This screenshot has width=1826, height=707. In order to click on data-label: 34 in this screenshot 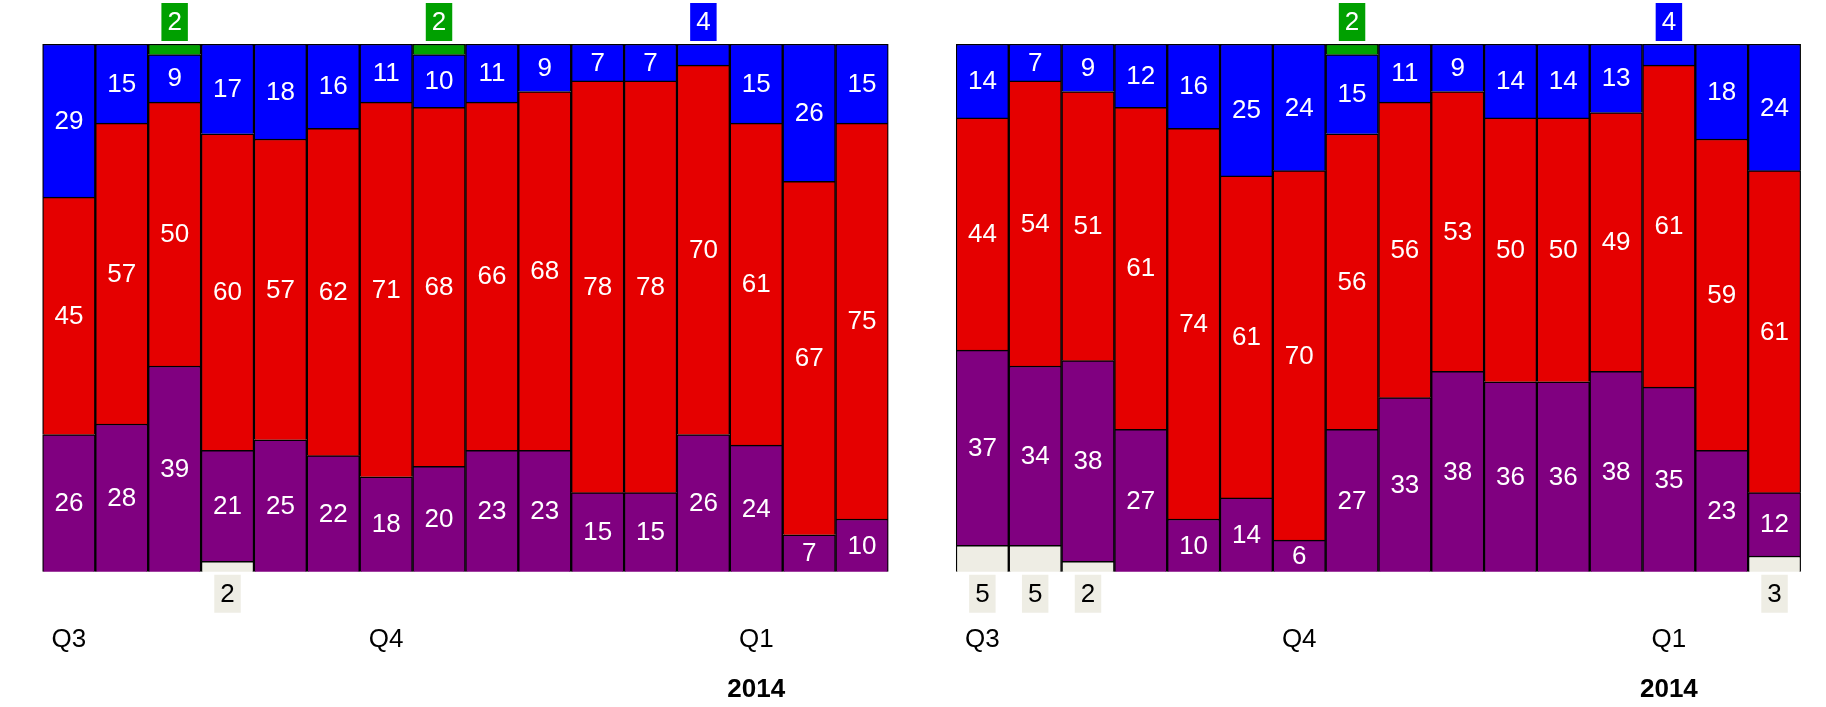, I will do `click(1035, 454)`.